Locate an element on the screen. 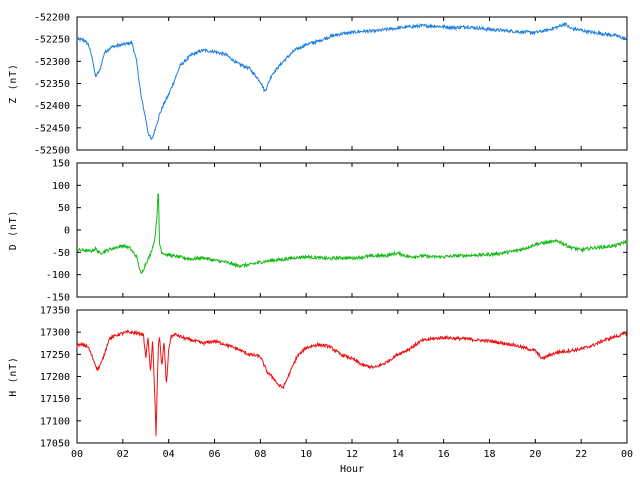  y-tick-label: 17300 is located at coordinates (55, 333).